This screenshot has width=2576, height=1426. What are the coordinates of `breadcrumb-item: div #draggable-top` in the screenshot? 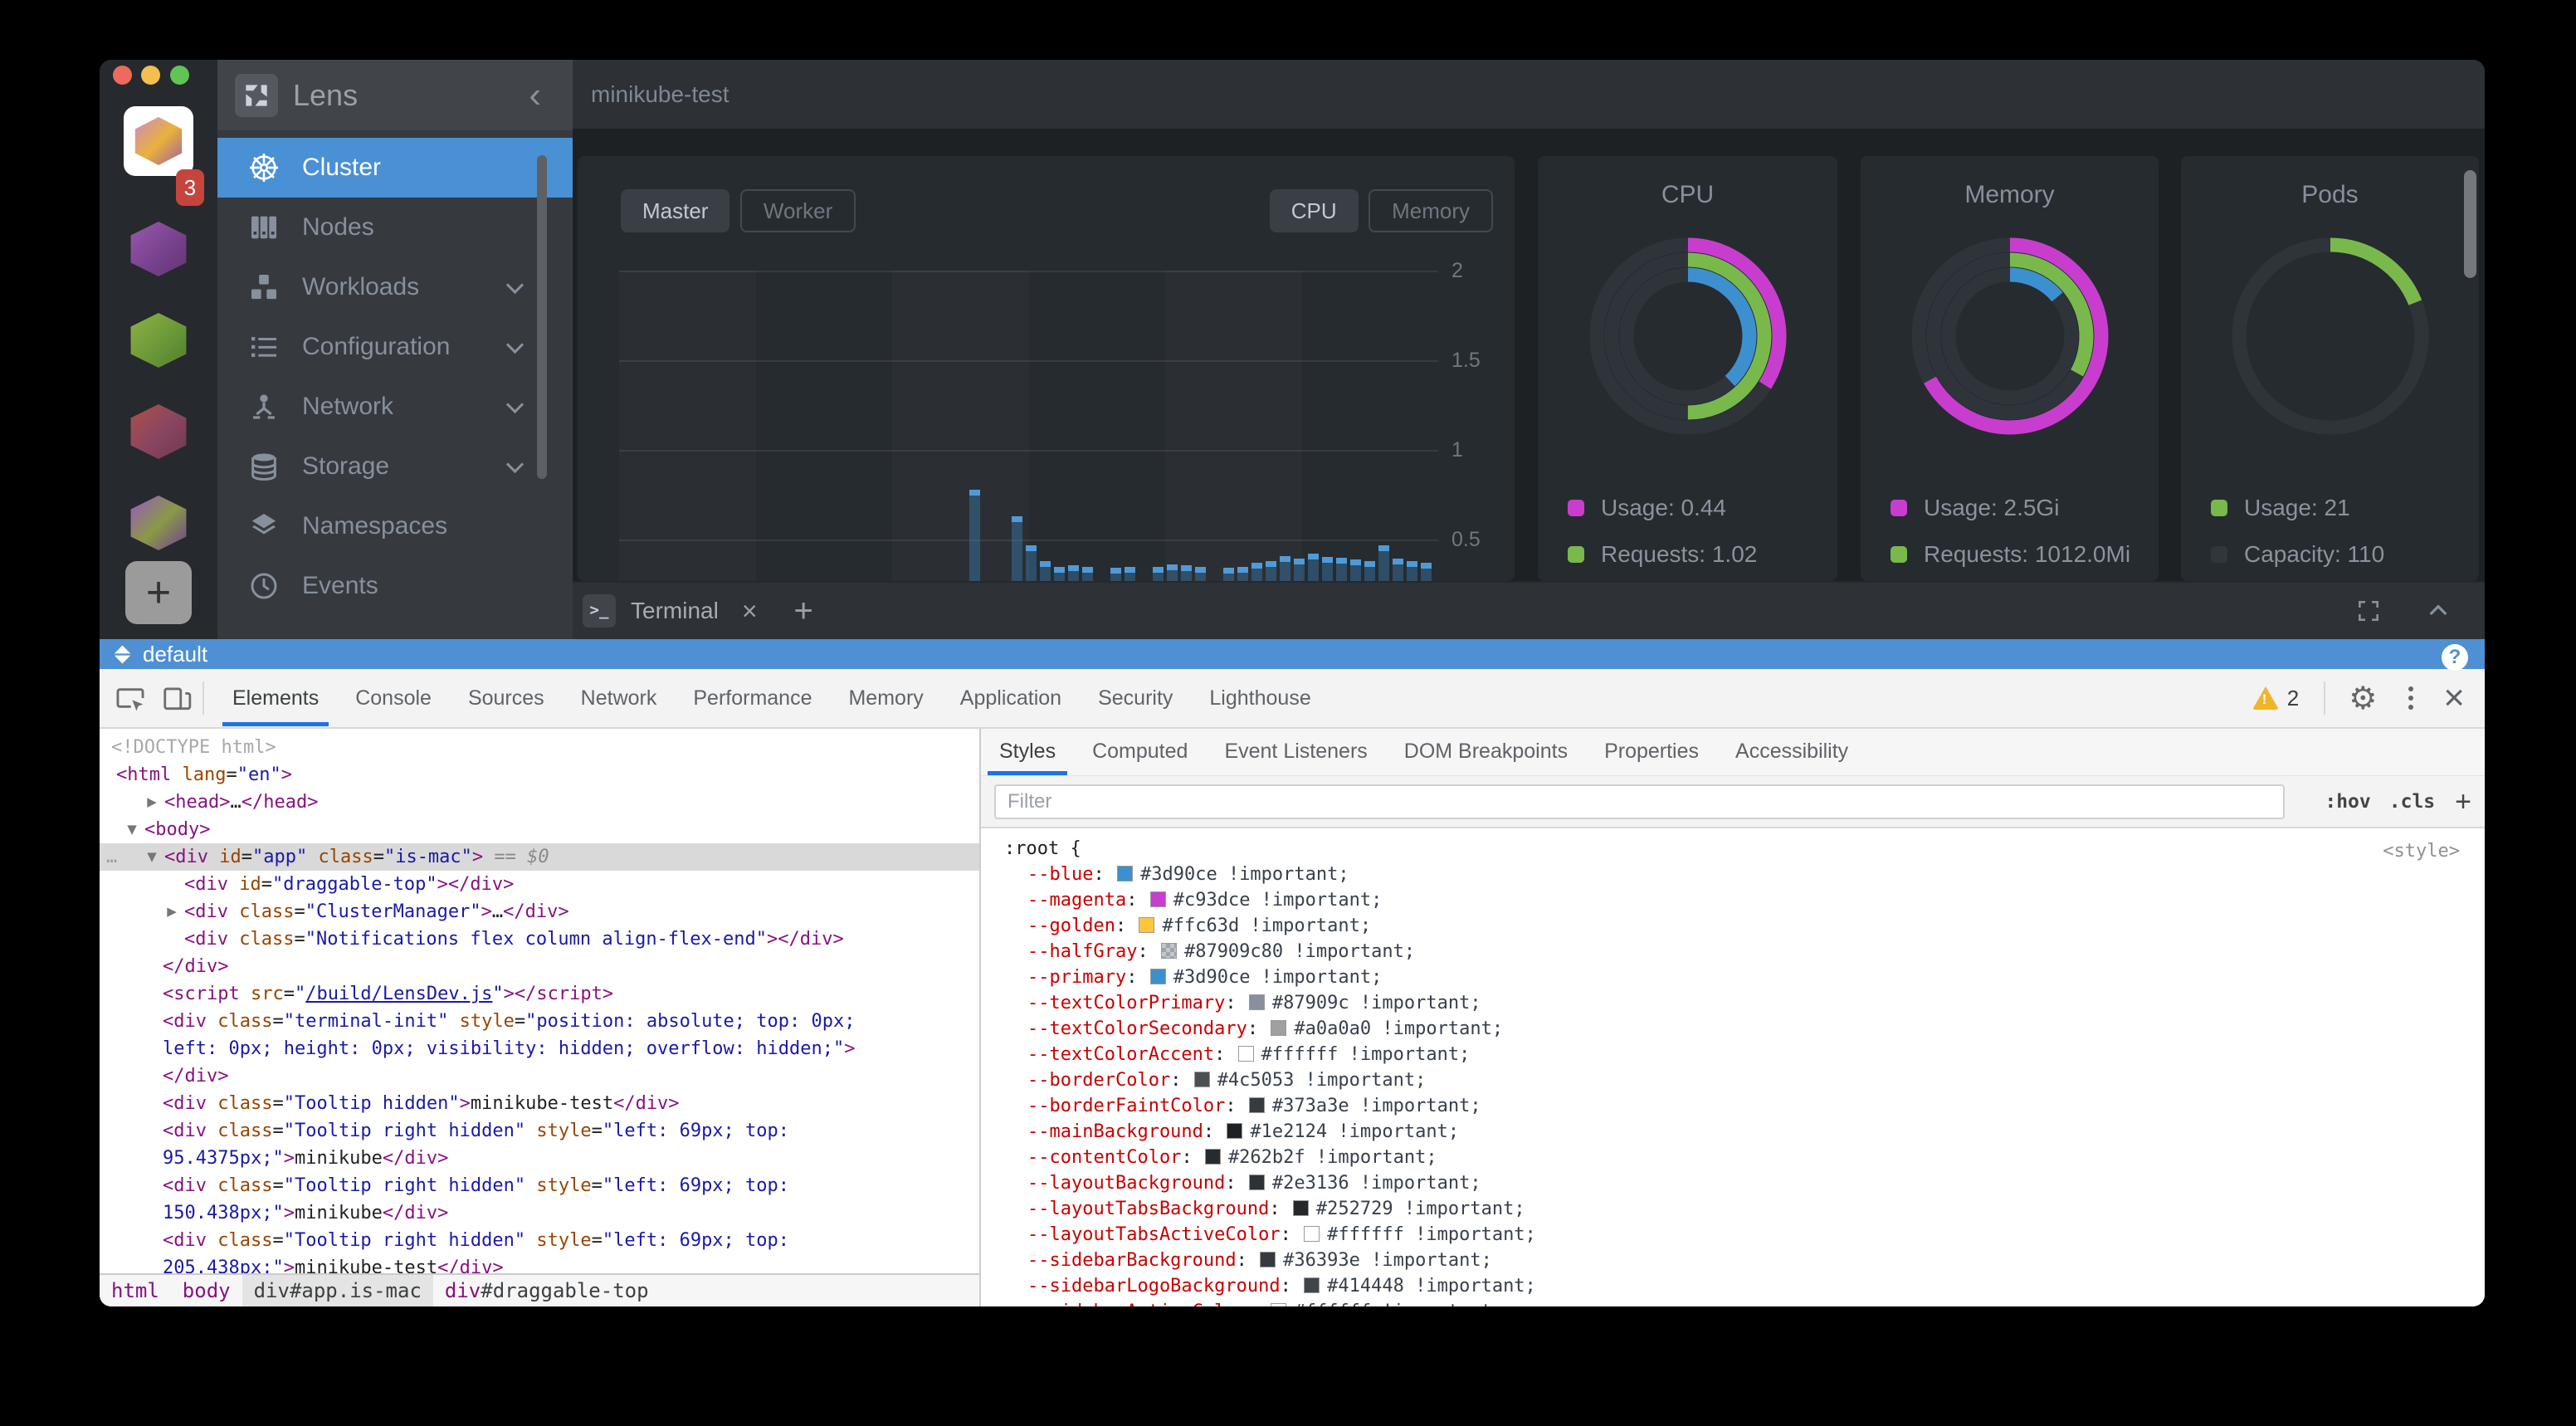 It's located at (546, 1291).